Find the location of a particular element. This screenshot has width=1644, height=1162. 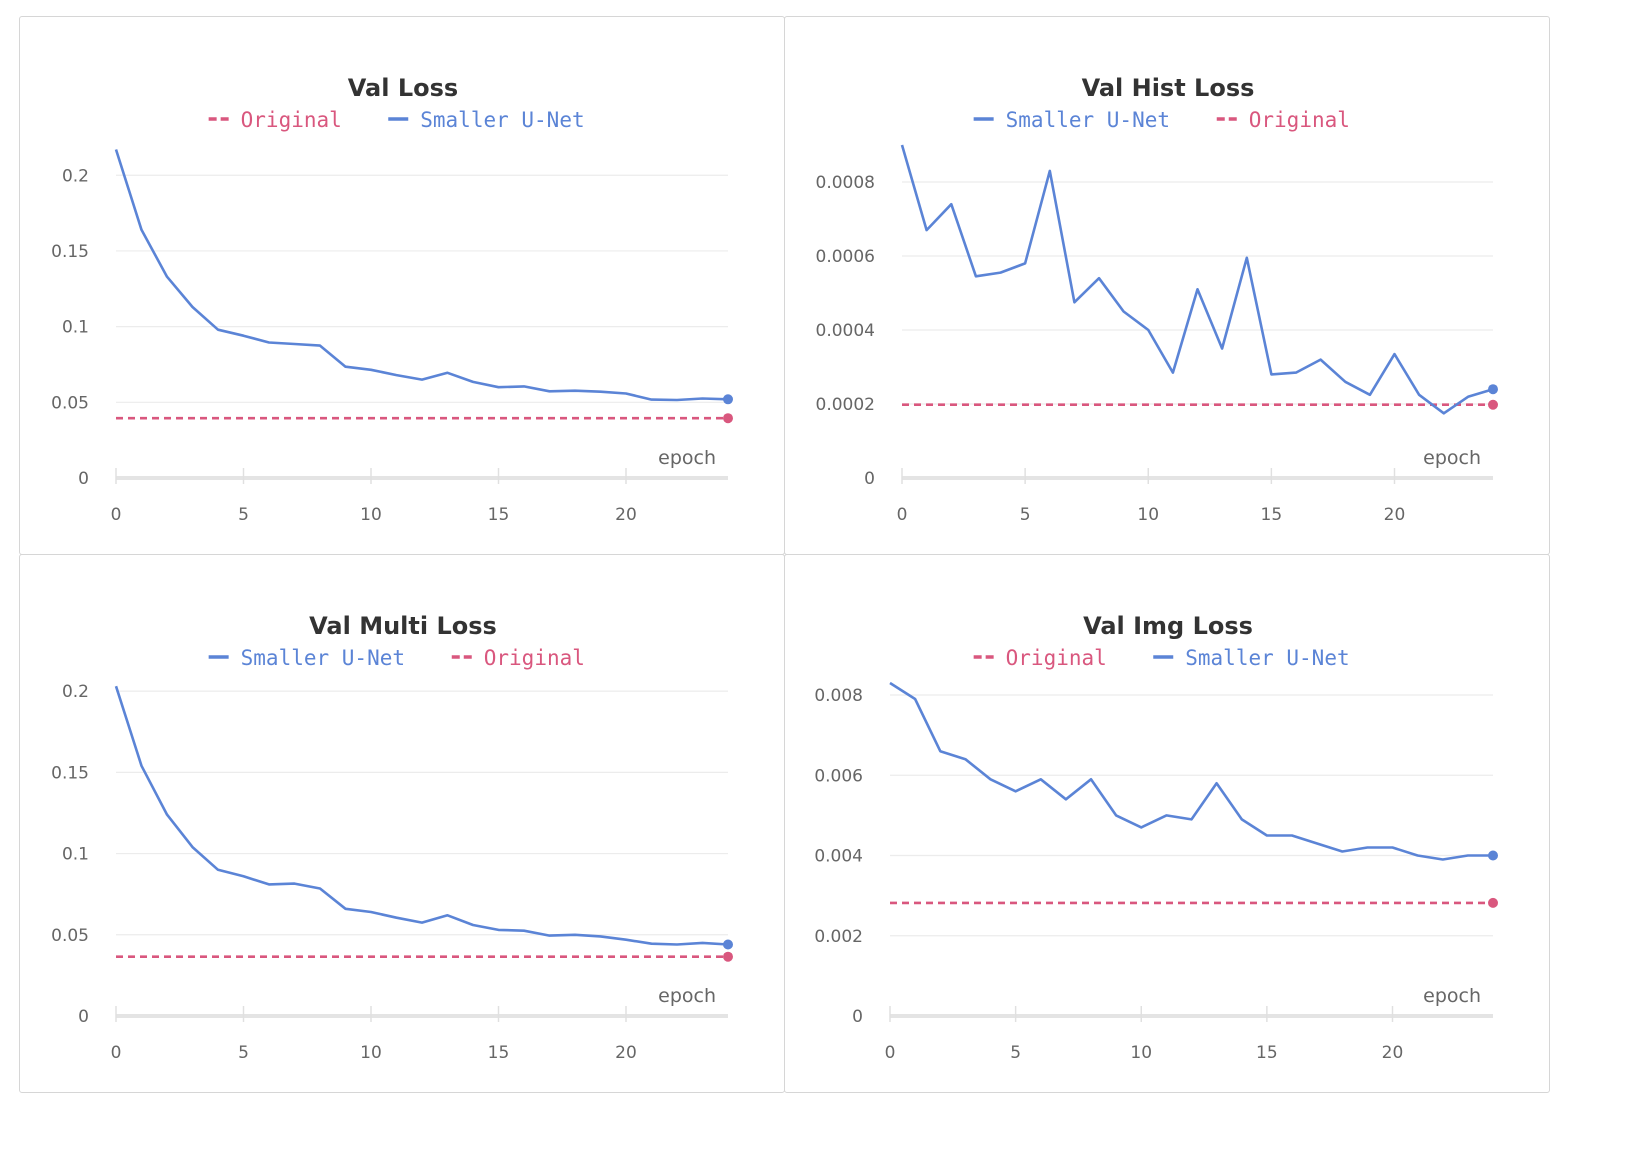

y-tick-label: 0.008 is located at coordinates (838, 696).